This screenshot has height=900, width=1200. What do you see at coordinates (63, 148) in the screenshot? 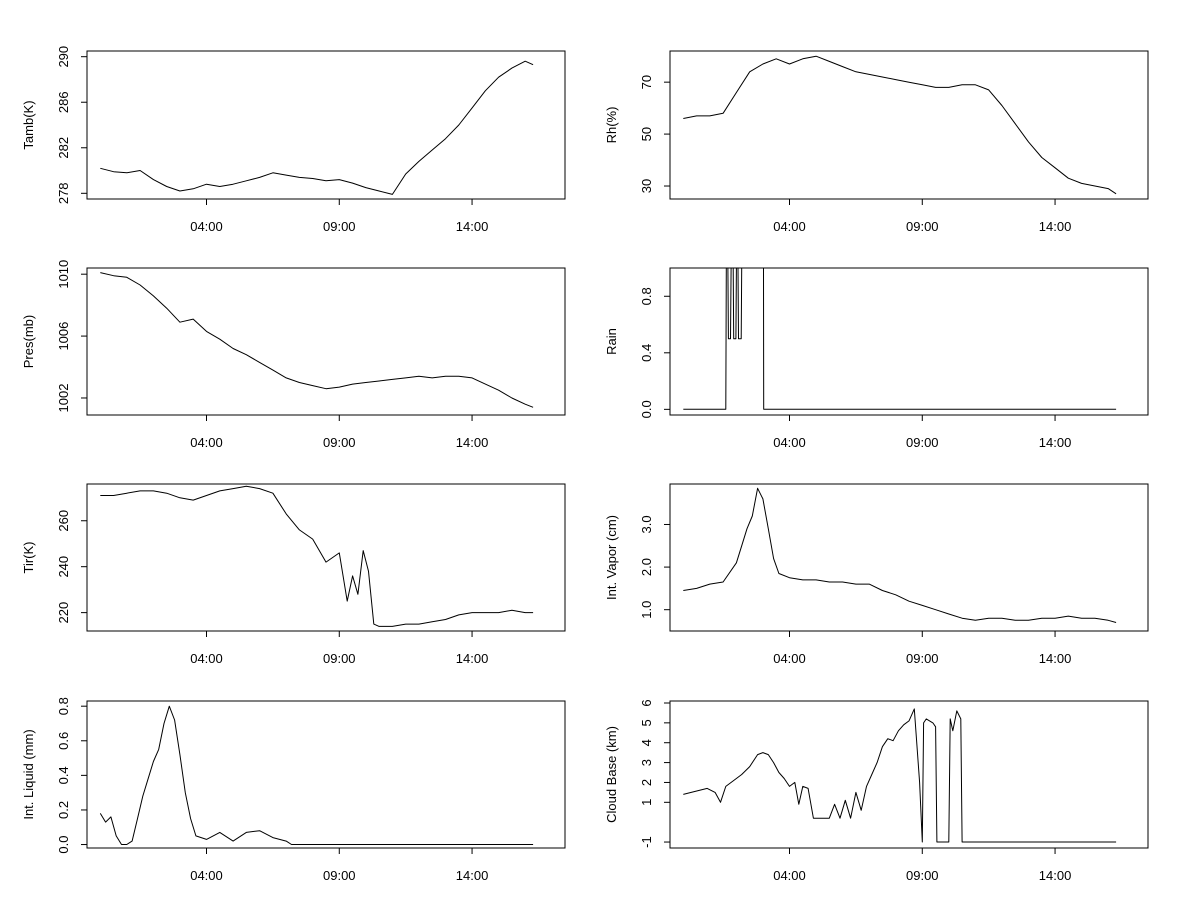
I see `y-tick-label: 282` at bounding box center [63, 148].